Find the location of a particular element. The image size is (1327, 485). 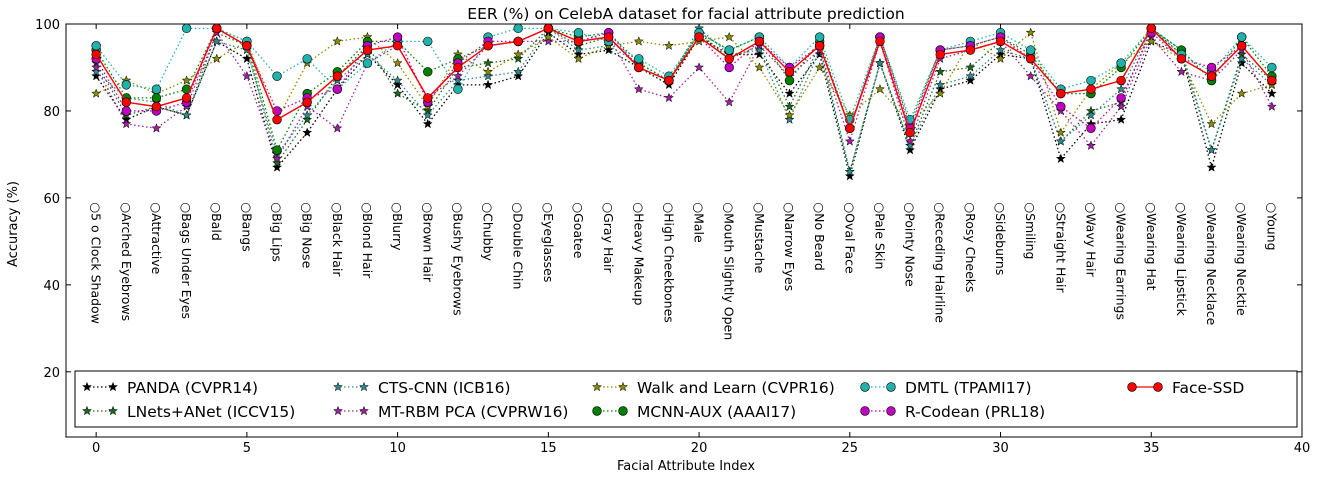

attribute-label: ○Wearing Necklace is located at coordinates (1211, 263).